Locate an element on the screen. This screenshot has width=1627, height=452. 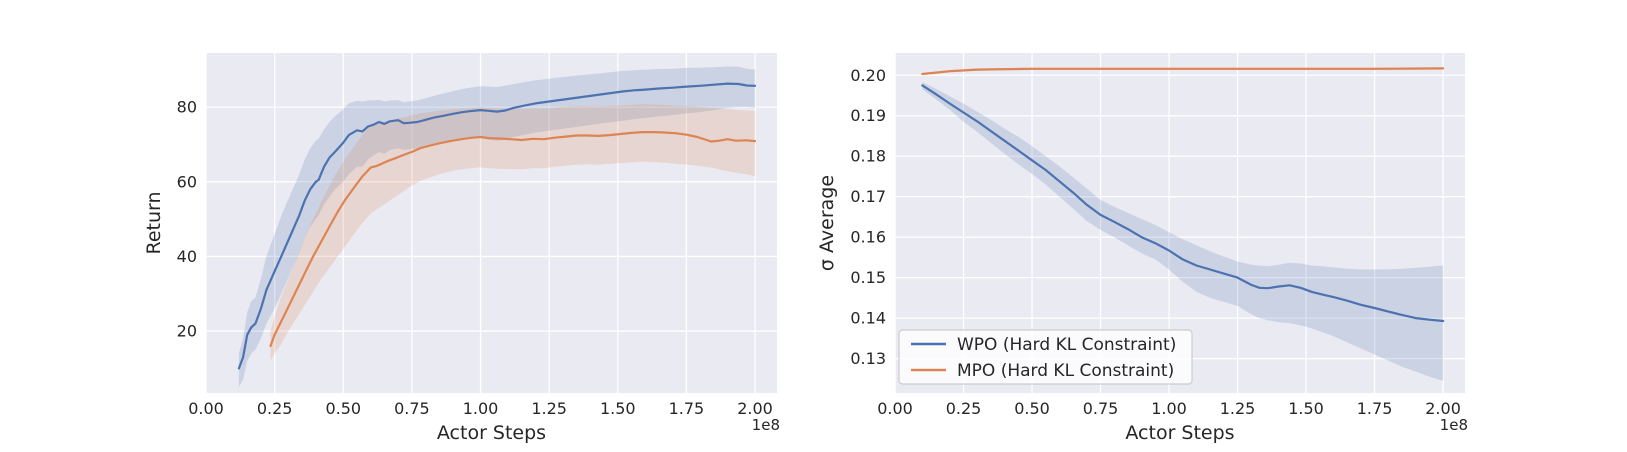
y-tick-label: 0.18 is located at coordinates (868, 156).